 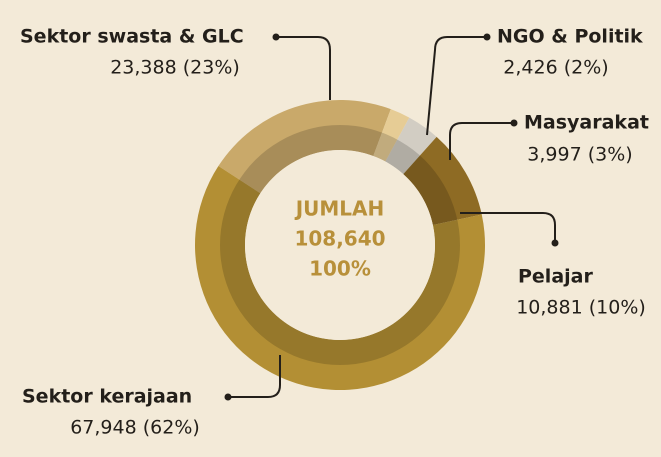 I want to click on donut-hole, so click(x=340, y=245).